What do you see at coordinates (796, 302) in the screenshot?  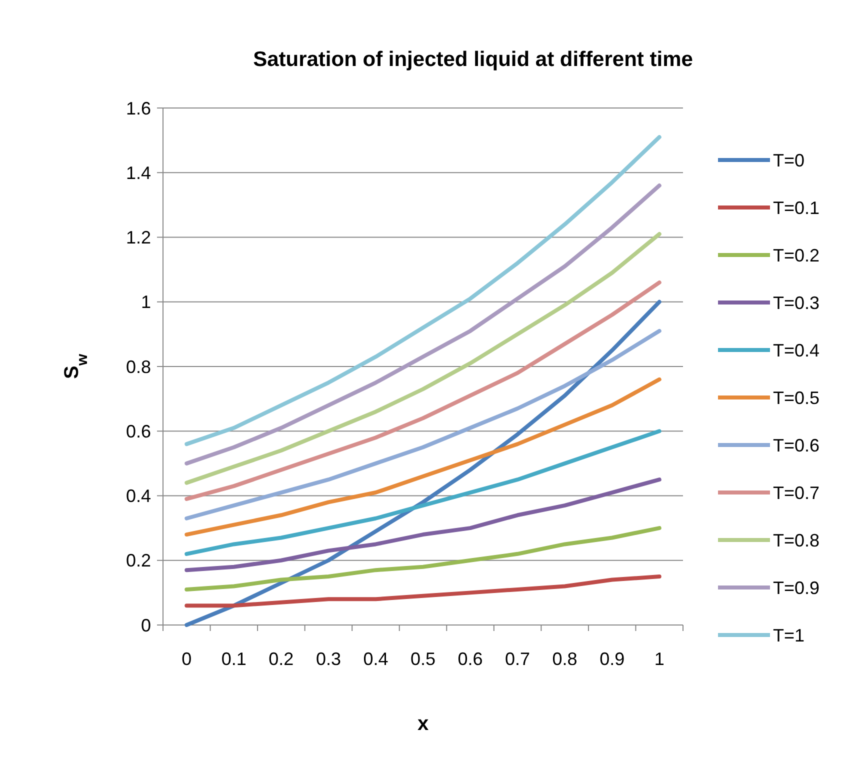 I see `legend-label: T=0.3` at bounding box center [796, 302].